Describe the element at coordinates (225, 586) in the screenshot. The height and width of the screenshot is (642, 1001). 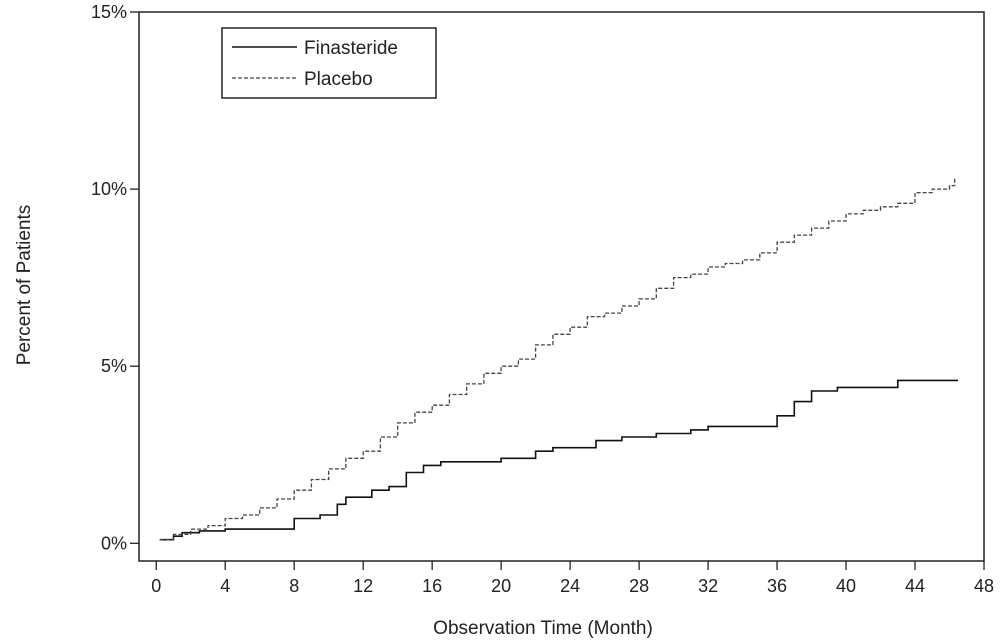
I see `x-tick-label: 4` at that location.